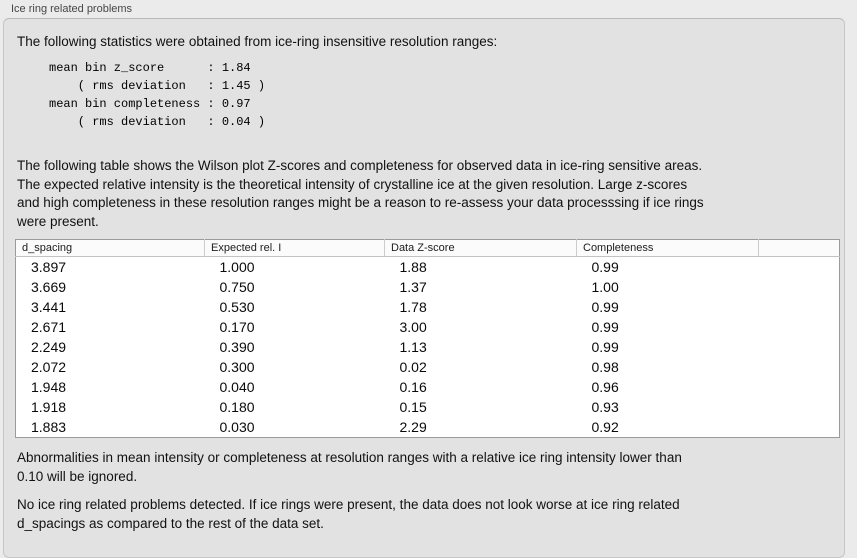  Describe the element at coordinates (428, 407) in the screenshot. I see `table-row: 1.918 0.180 0.15 0.93` at that location.